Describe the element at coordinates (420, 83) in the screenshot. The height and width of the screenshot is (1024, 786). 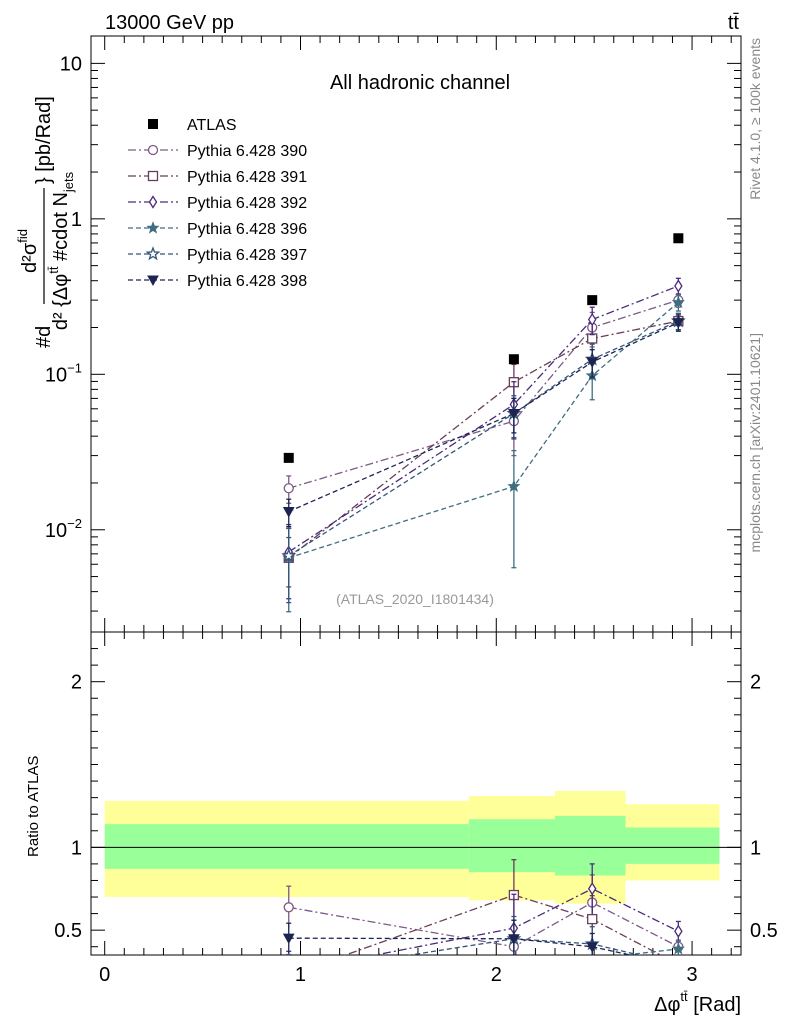
I see `chart-title: All hadronic channel` at that location.